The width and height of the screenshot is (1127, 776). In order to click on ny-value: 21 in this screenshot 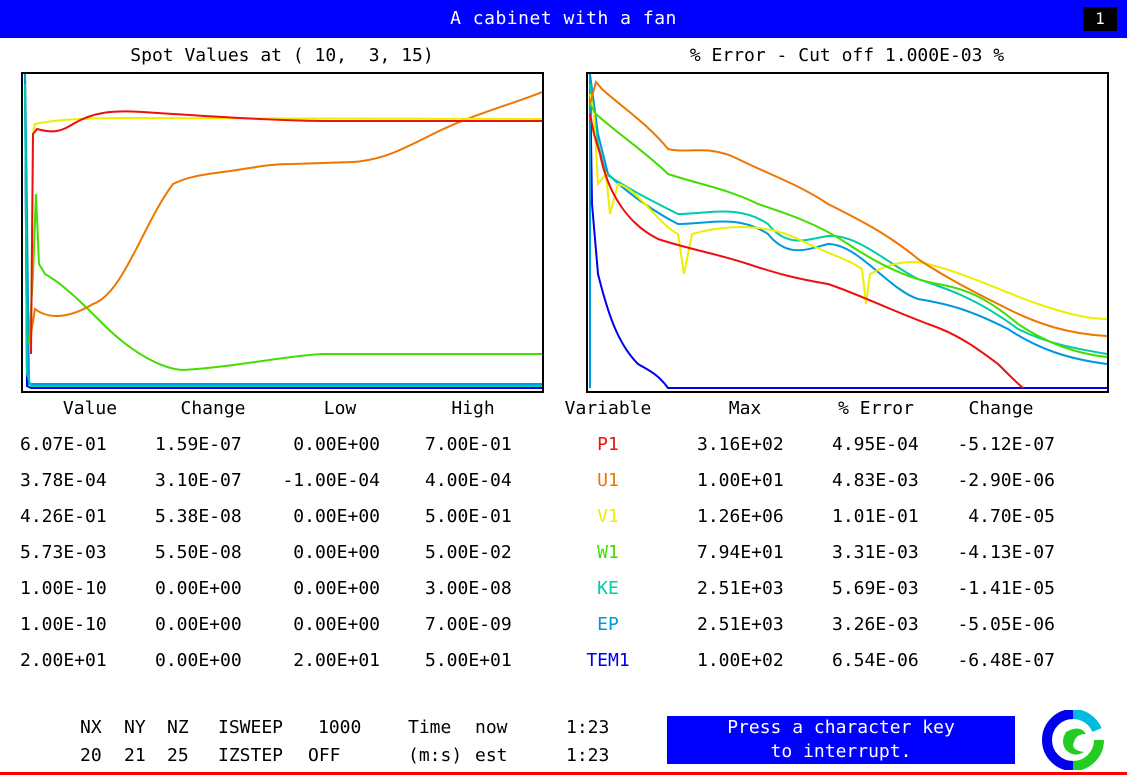, I will do `click(135, 755)`.